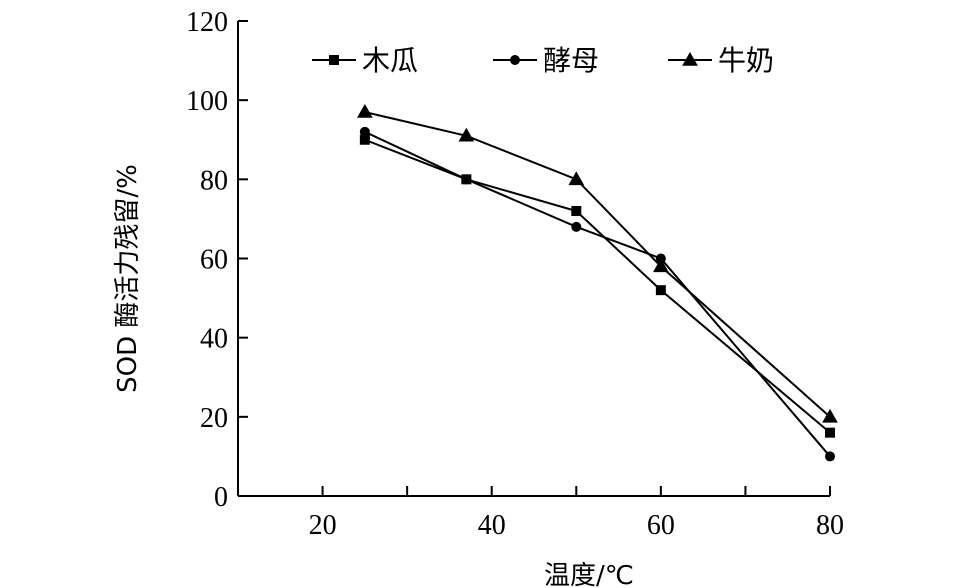 The height and width of the screenshot is (588, 958). Describe the element at coordinates (390, 60) in the screenshot. I see `legend-label: 木瓜` at that location.